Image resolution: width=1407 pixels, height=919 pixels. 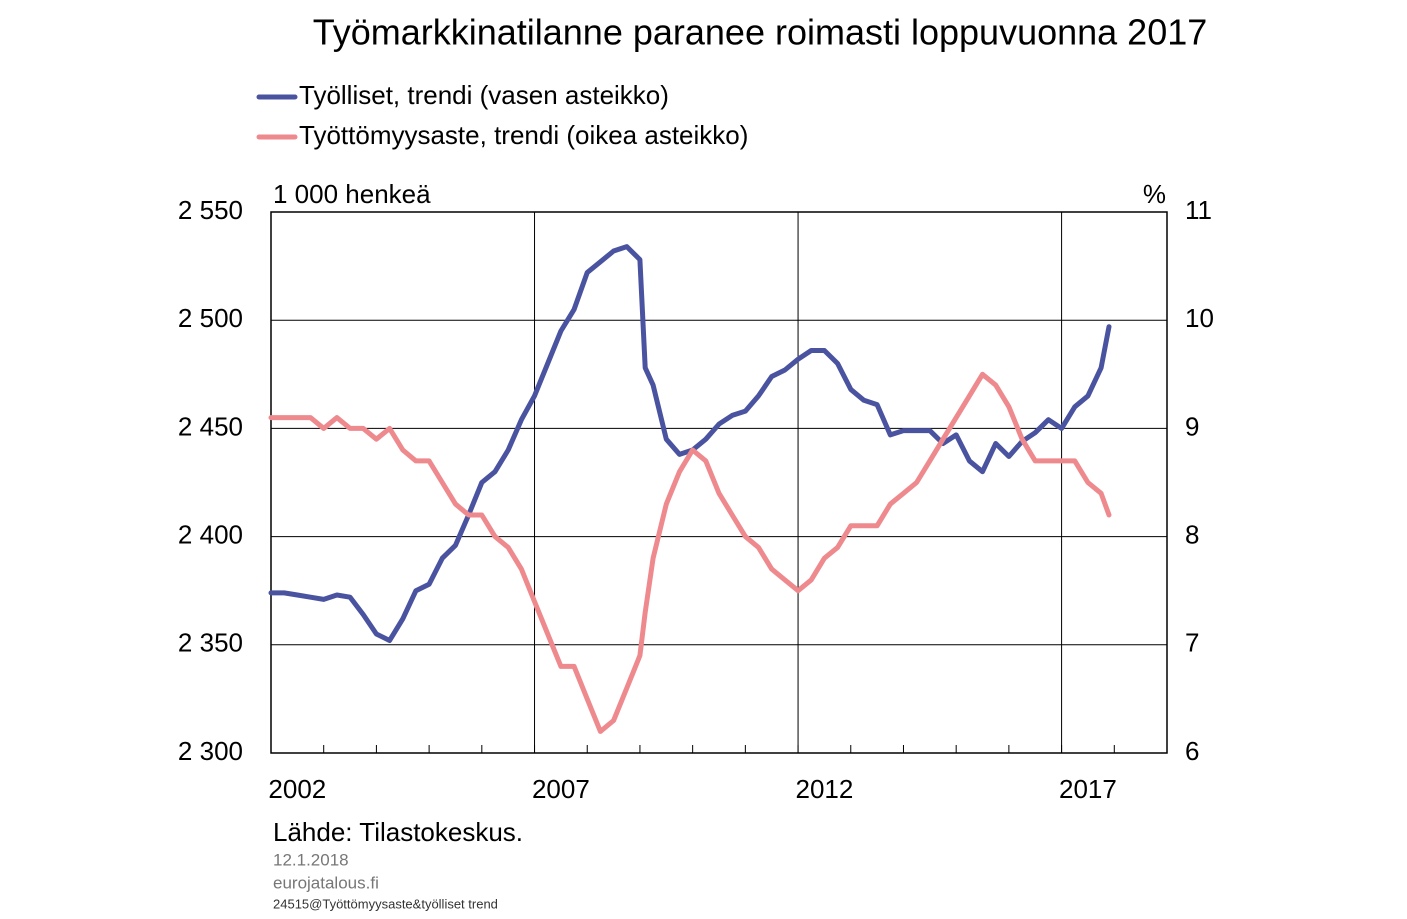 What do you see at coordinates (210, 426) in the screenshot?
I see `y-tick-label: 2 450` at bounding box center [210, 426].